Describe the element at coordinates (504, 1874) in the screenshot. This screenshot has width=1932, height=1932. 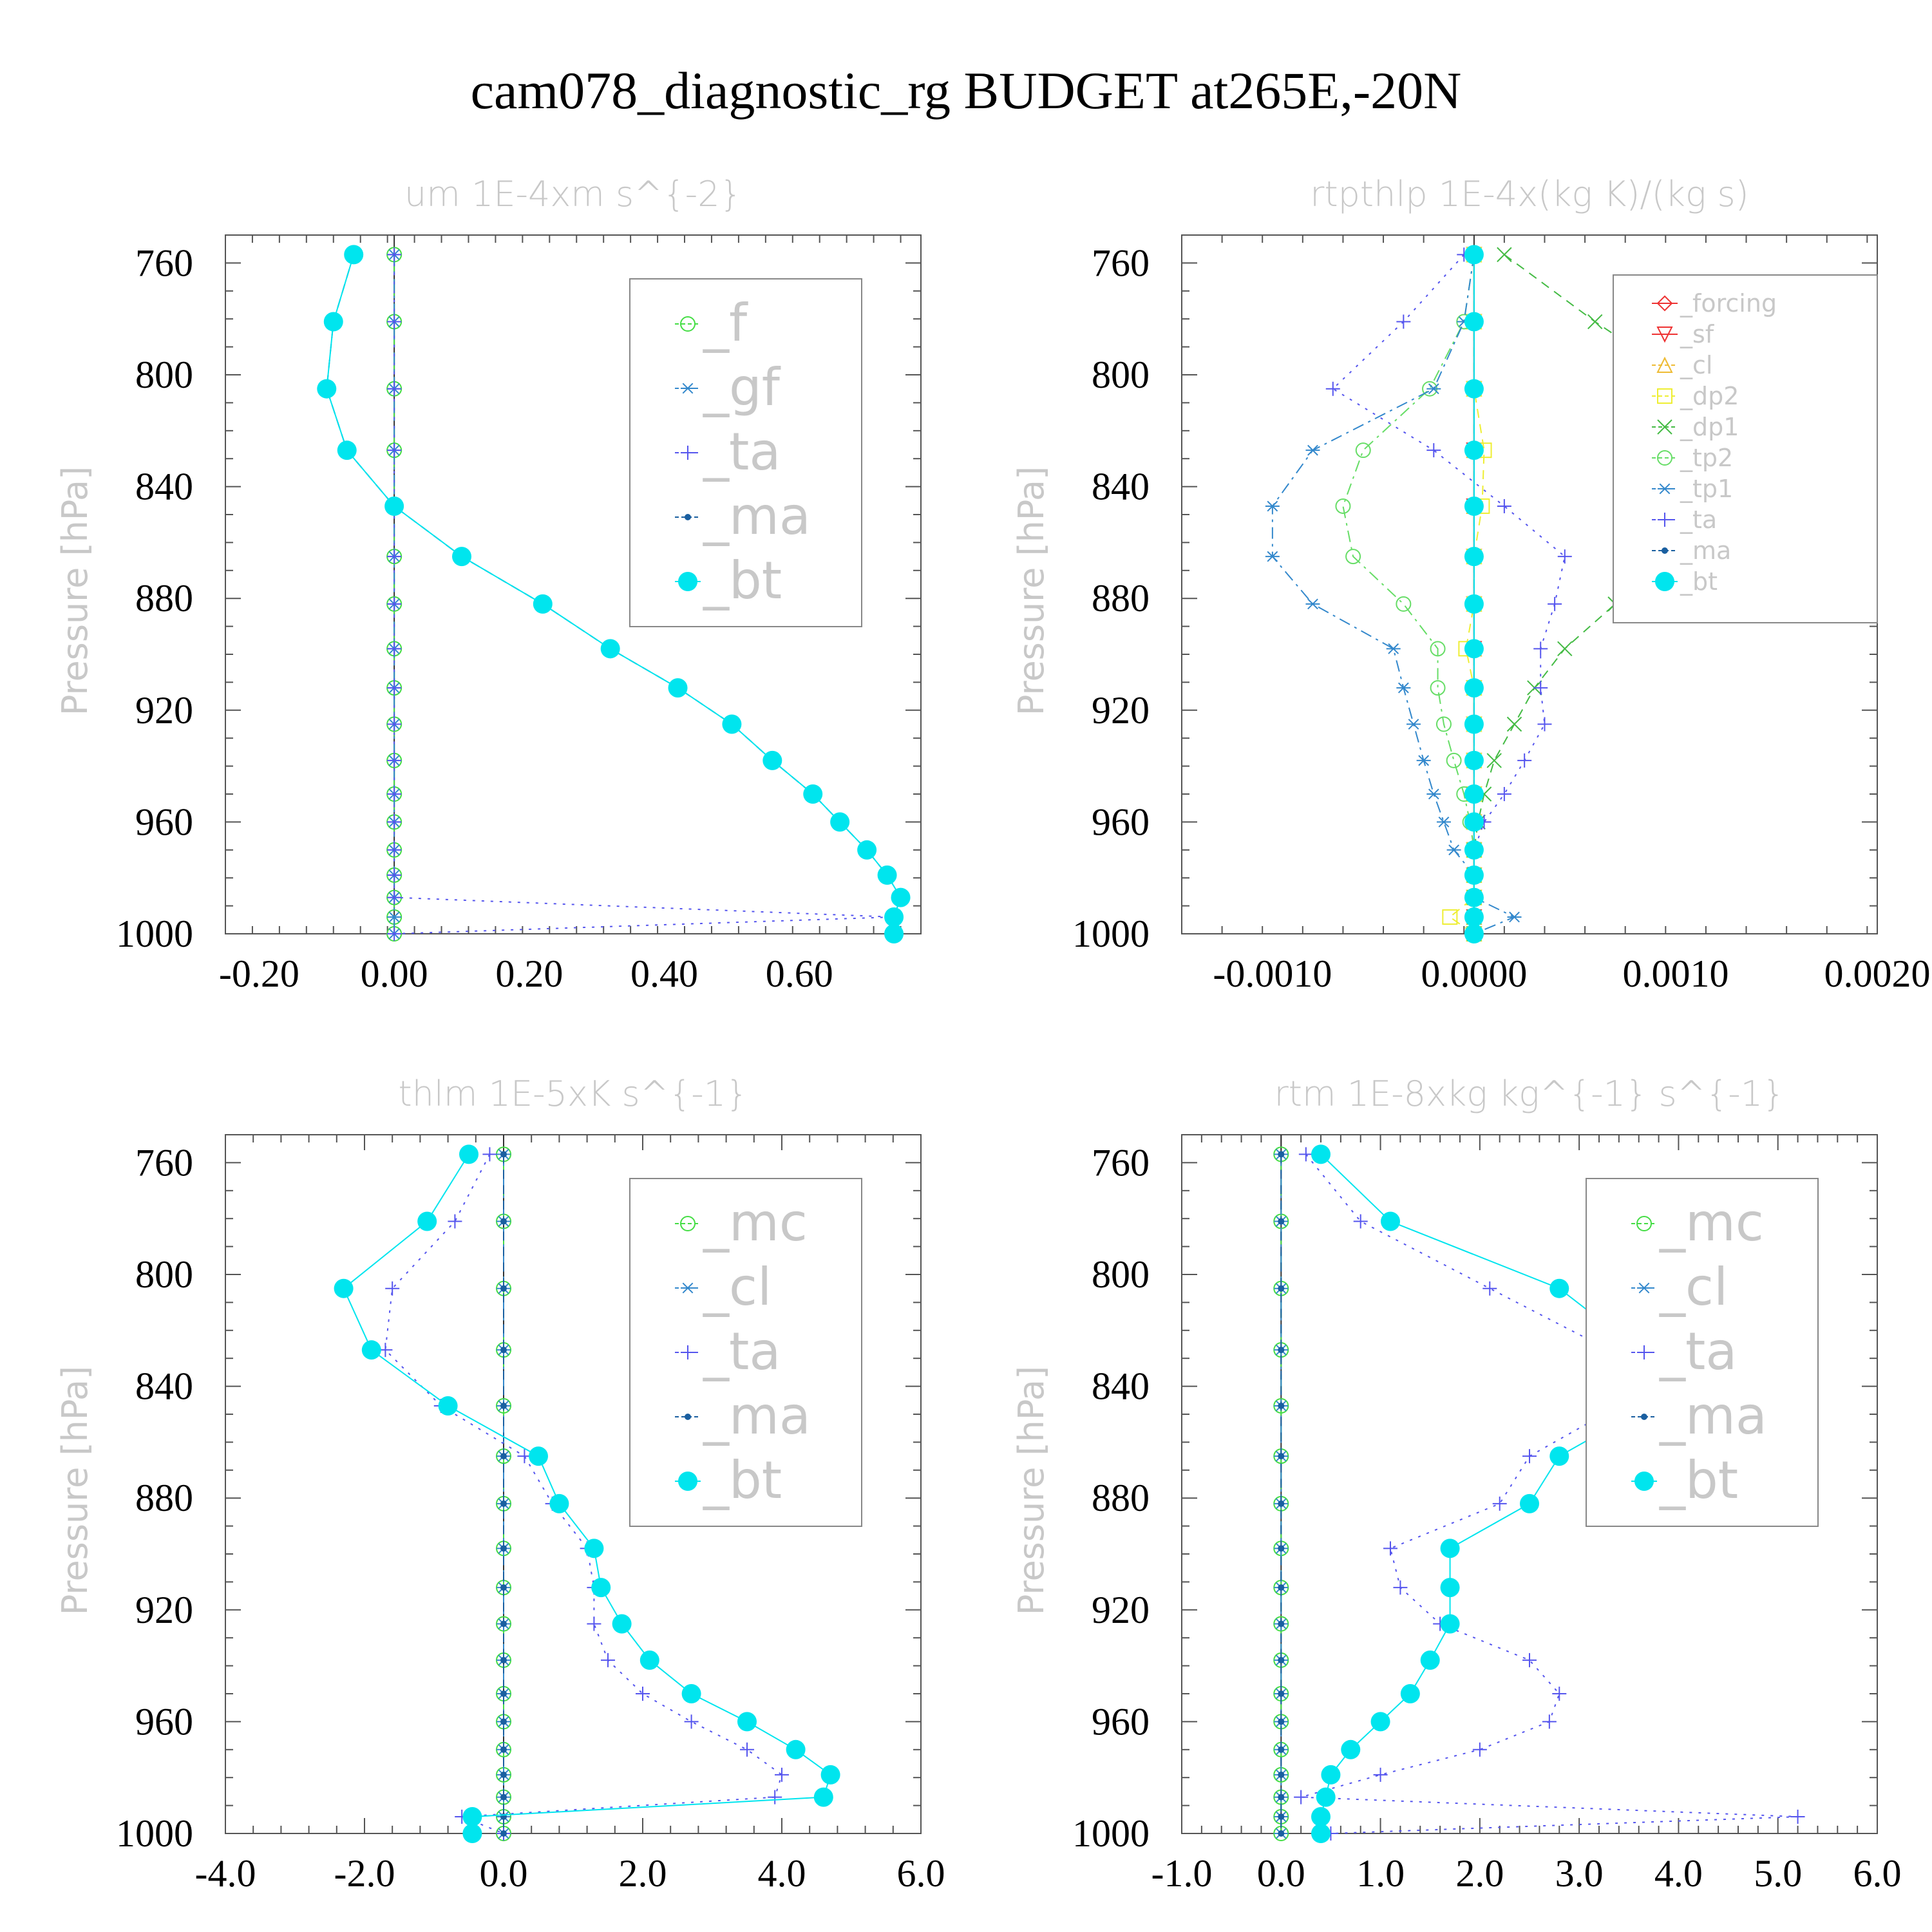
I see `x-tick-label: 0.0` at that location.